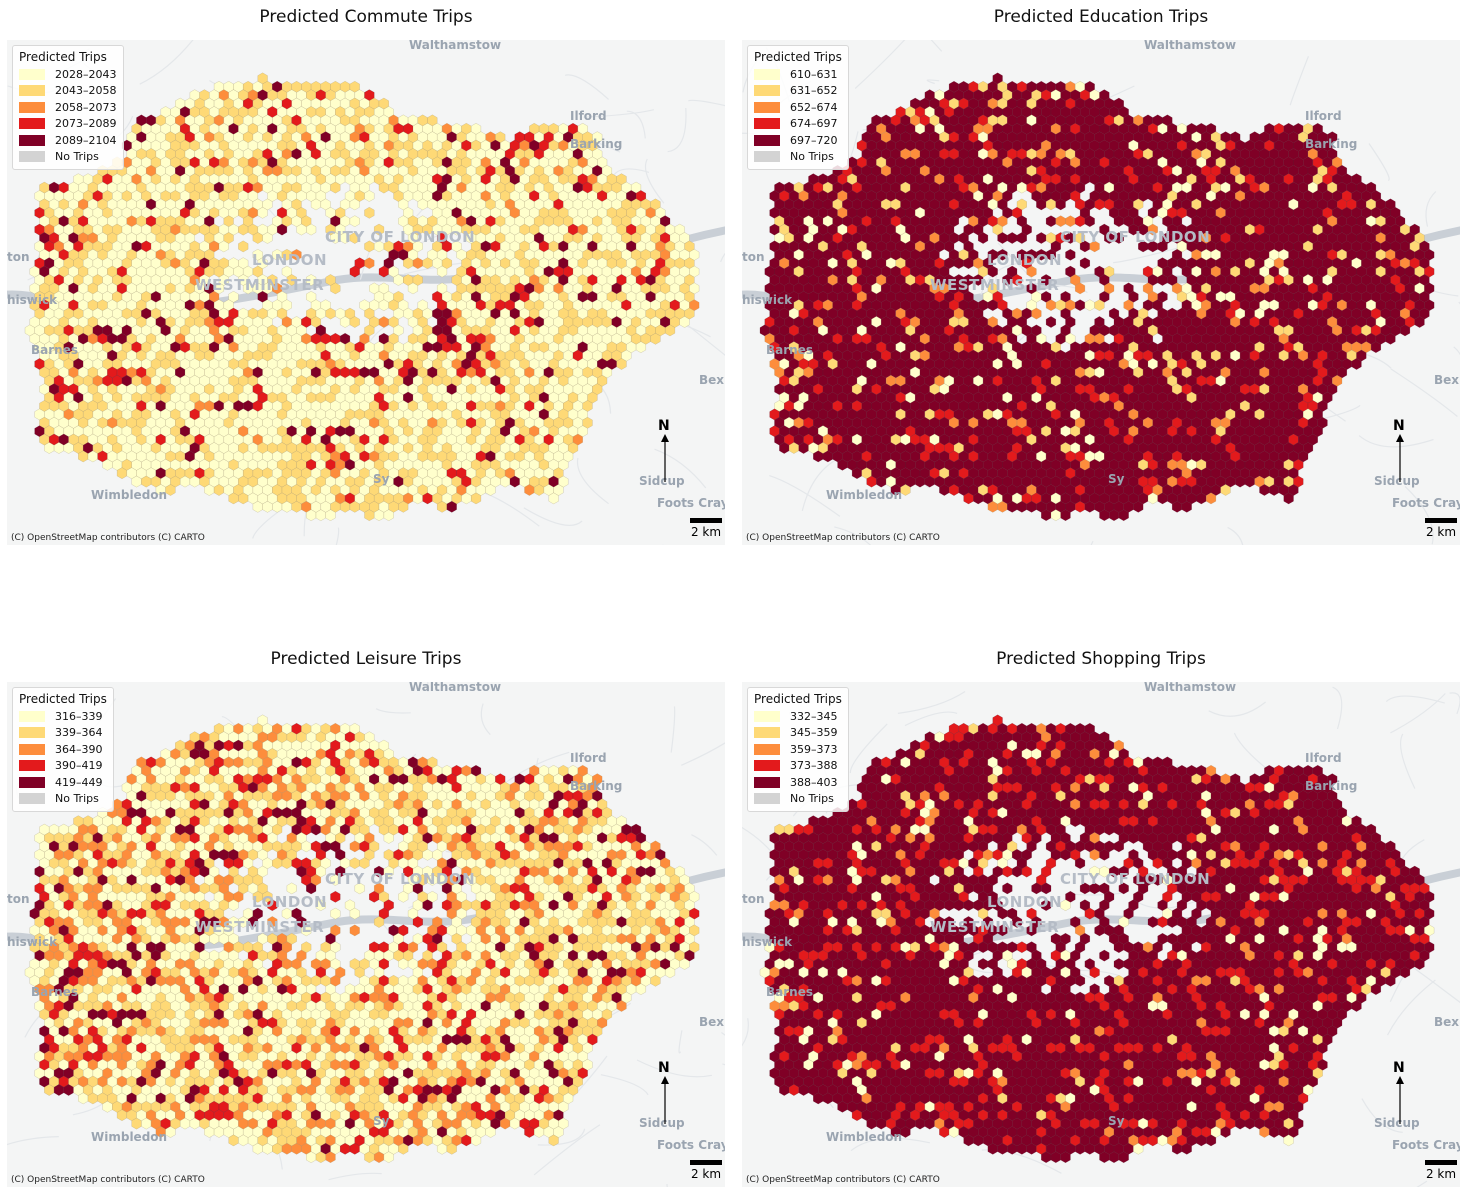  I want to click on place-label-sydenham: Sy, so click(381, 479).